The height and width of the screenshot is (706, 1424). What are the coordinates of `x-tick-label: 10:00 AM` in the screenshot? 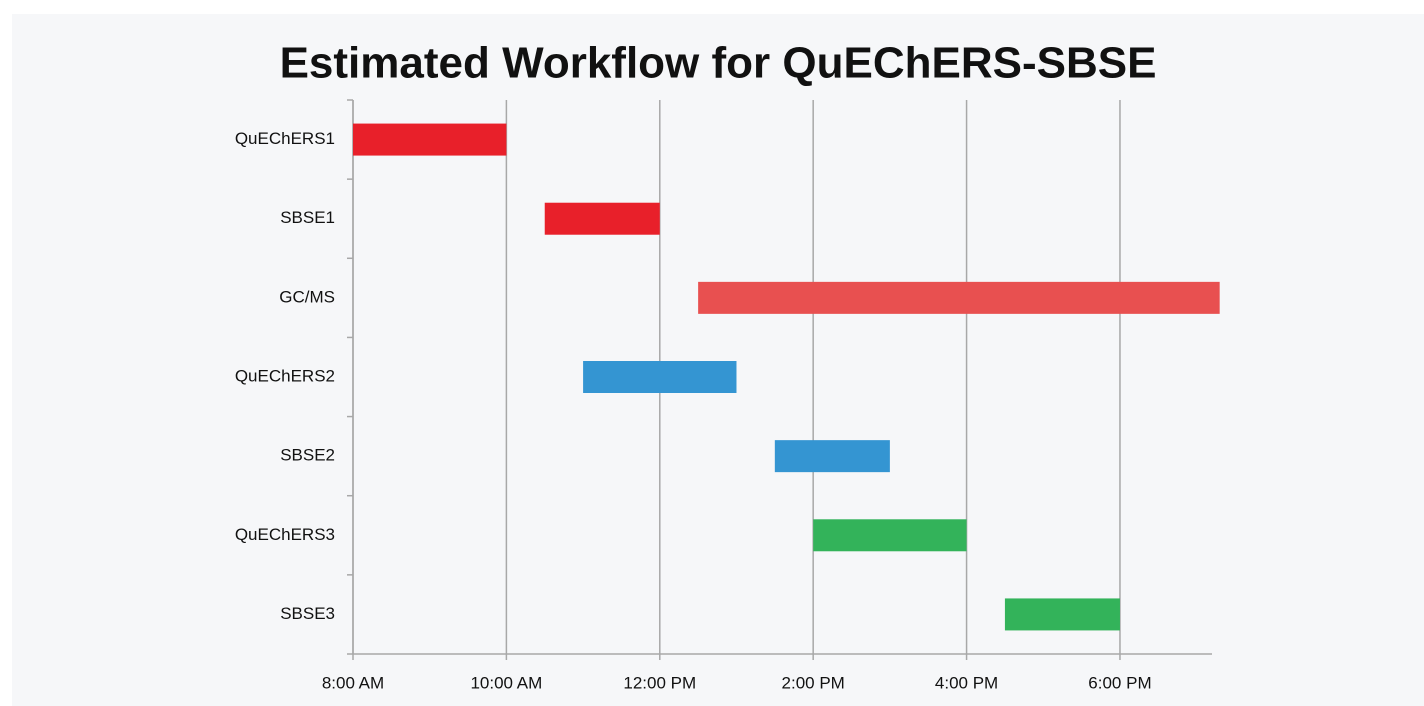 It's located at (506, 682).